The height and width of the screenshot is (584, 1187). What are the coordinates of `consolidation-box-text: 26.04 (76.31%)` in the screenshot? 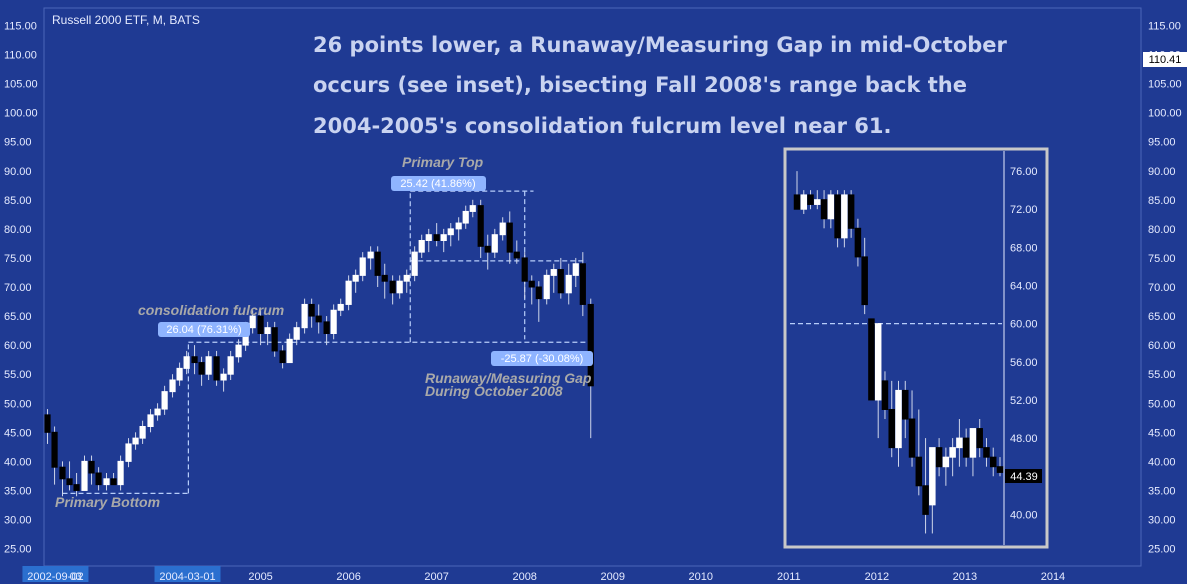 It's located at (203, 330).